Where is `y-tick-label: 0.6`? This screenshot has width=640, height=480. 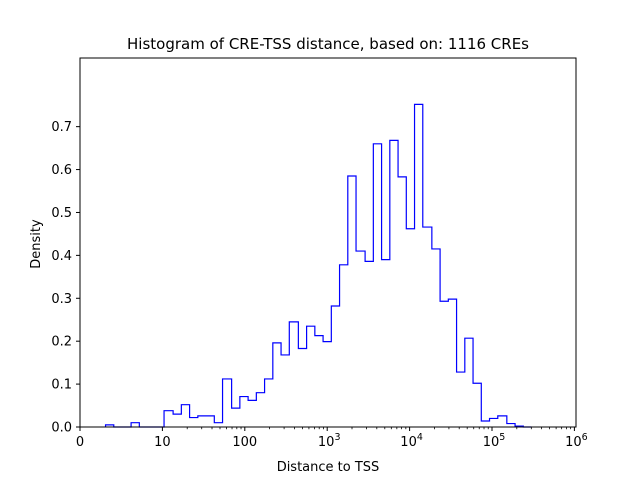 y-tick-label: 0.6 is located at coordinates (61, 170).